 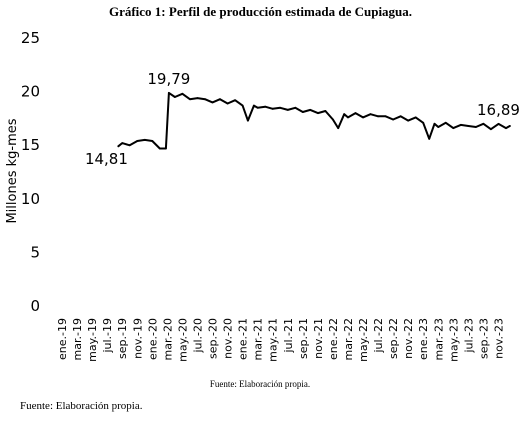 What do you see at coordinates (122, 338) in the screenshot?
I see `x-tick-label: sep.-19` at bounding box center [122, 338].